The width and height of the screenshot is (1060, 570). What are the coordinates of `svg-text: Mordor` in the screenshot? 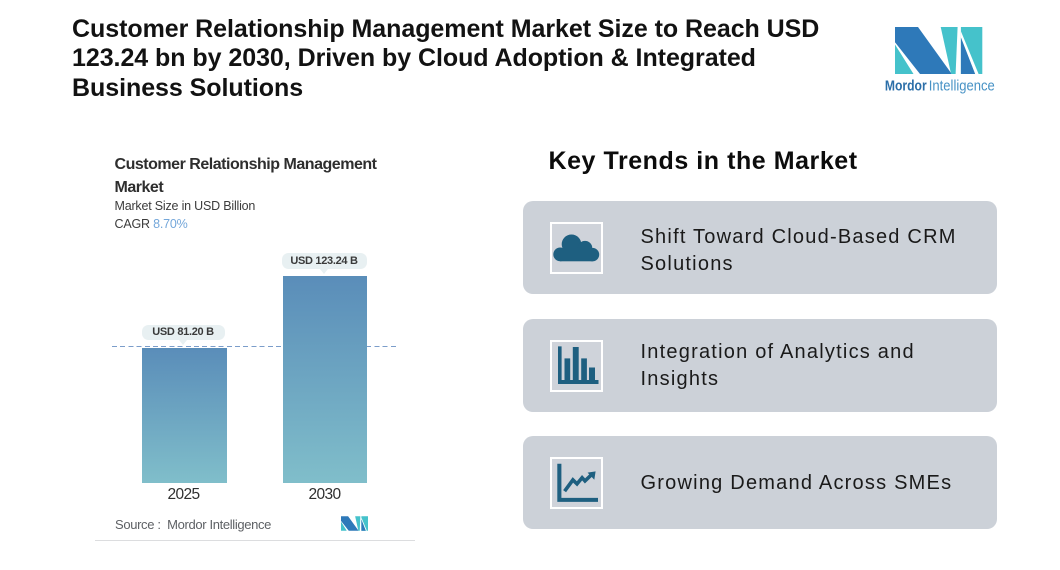 It's located at (906, 85).